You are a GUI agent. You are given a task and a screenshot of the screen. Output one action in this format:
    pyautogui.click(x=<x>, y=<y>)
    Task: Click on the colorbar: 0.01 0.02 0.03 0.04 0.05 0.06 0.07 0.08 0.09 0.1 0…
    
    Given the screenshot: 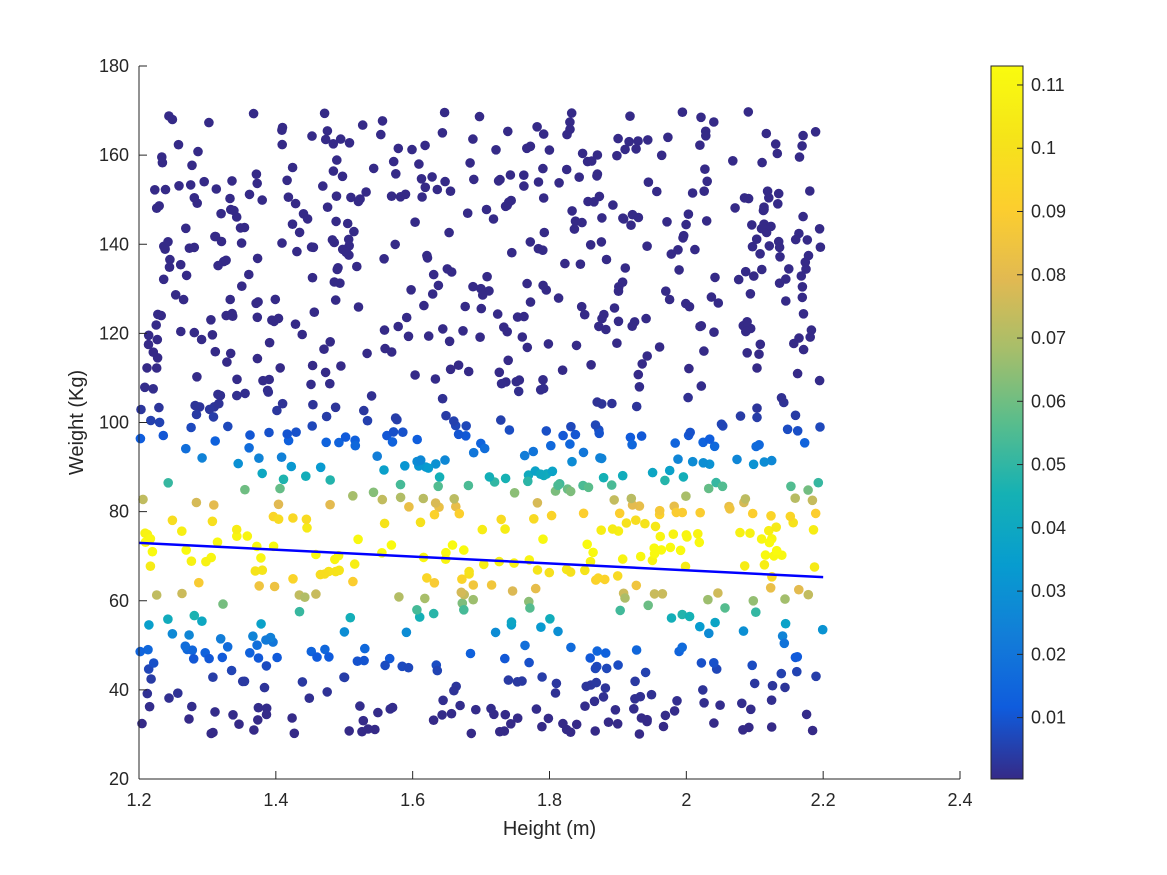 What is the action you would take?
    pyautogui.click(x=1028, y=422)
    